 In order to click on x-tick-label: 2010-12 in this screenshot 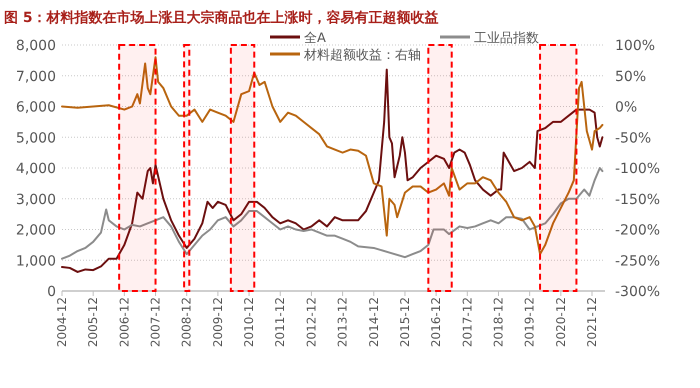, I will do `click(249, 322)`.